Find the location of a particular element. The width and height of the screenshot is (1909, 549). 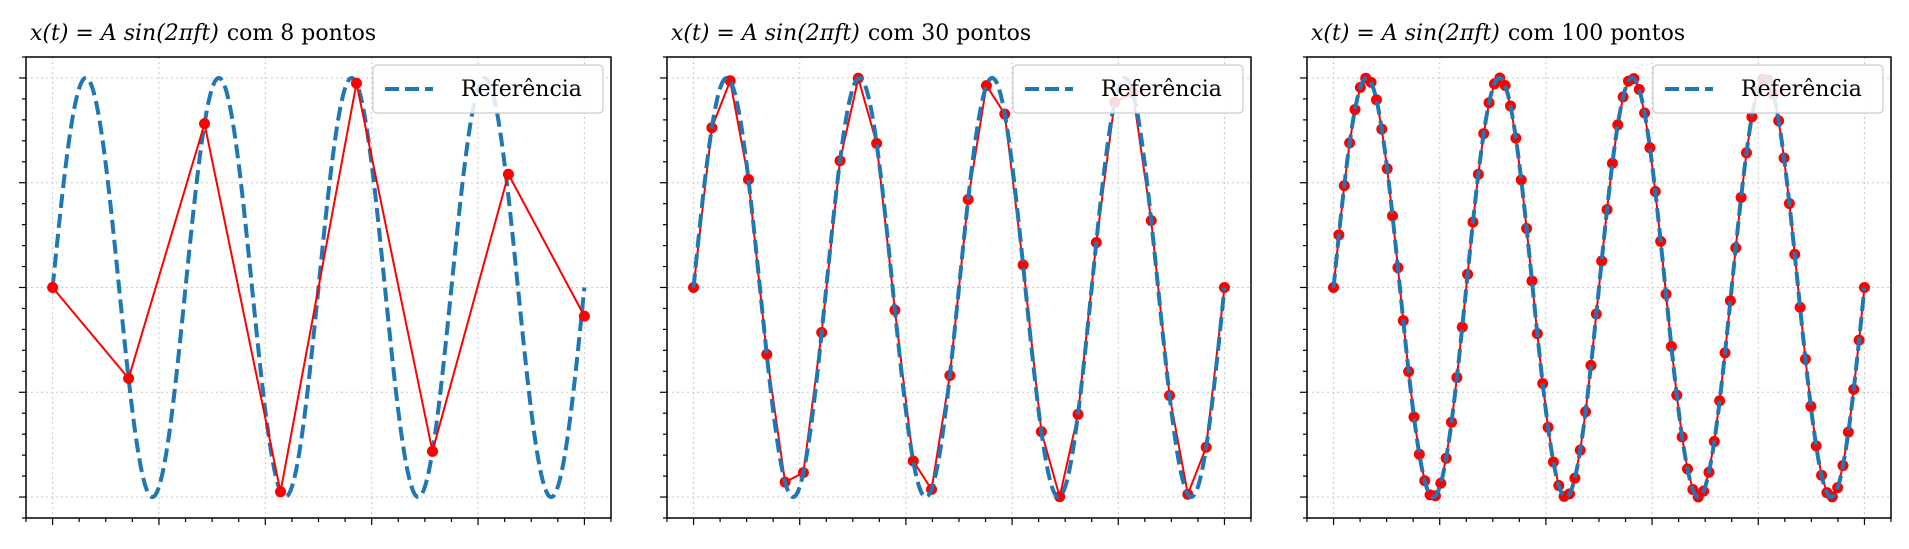

chart-title-caption: com 100 pontos is located at coordinates (1596, 33).